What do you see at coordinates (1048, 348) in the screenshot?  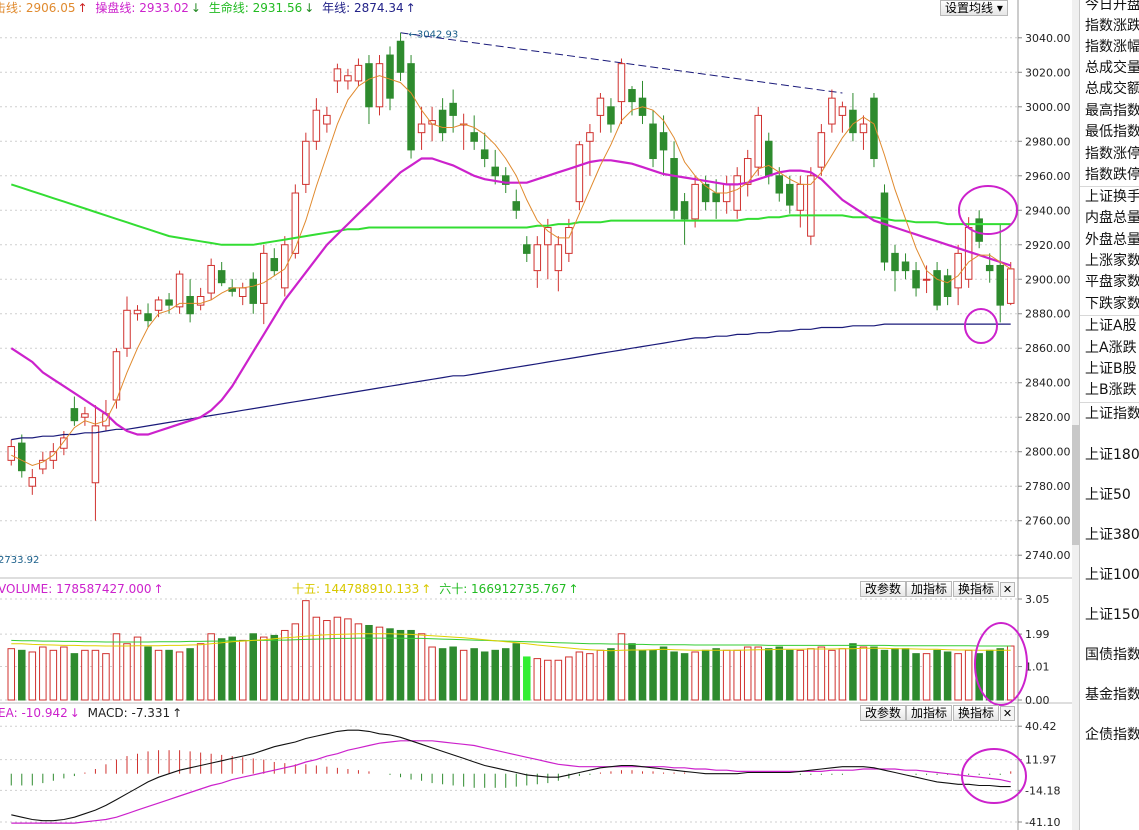 I see `price-tick-label: 2860.00` at bounding box center [1048, 348].